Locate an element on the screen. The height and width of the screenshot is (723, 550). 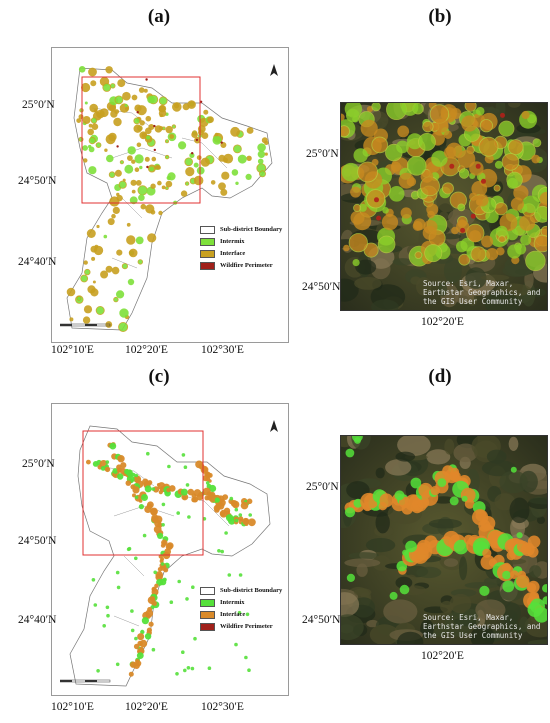
panel-label-c: (c) is located at coordinates (159, 376).